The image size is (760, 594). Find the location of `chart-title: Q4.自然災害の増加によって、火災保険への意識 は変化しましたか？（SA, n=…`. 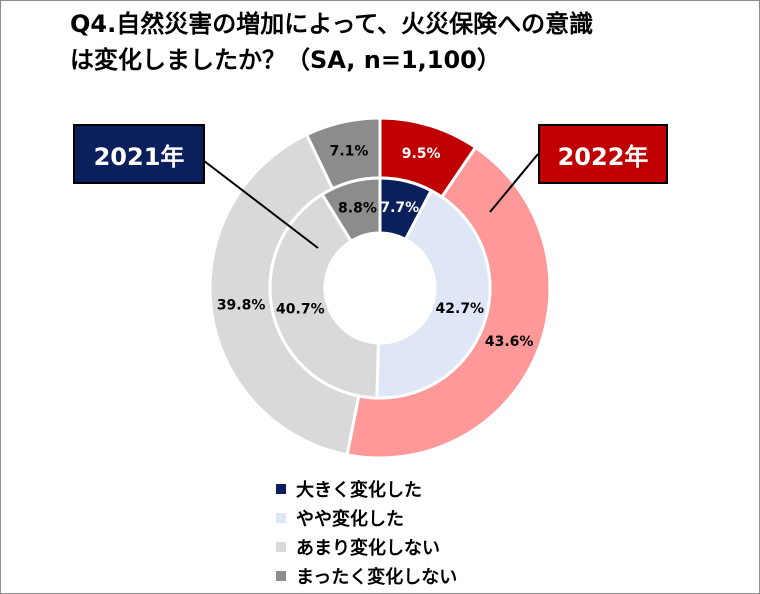

chart-title: Q4.自然災害の増加によって、火災保険への意識 は変化しましたか？（SA, n=… is located at coordinates (390, 42).